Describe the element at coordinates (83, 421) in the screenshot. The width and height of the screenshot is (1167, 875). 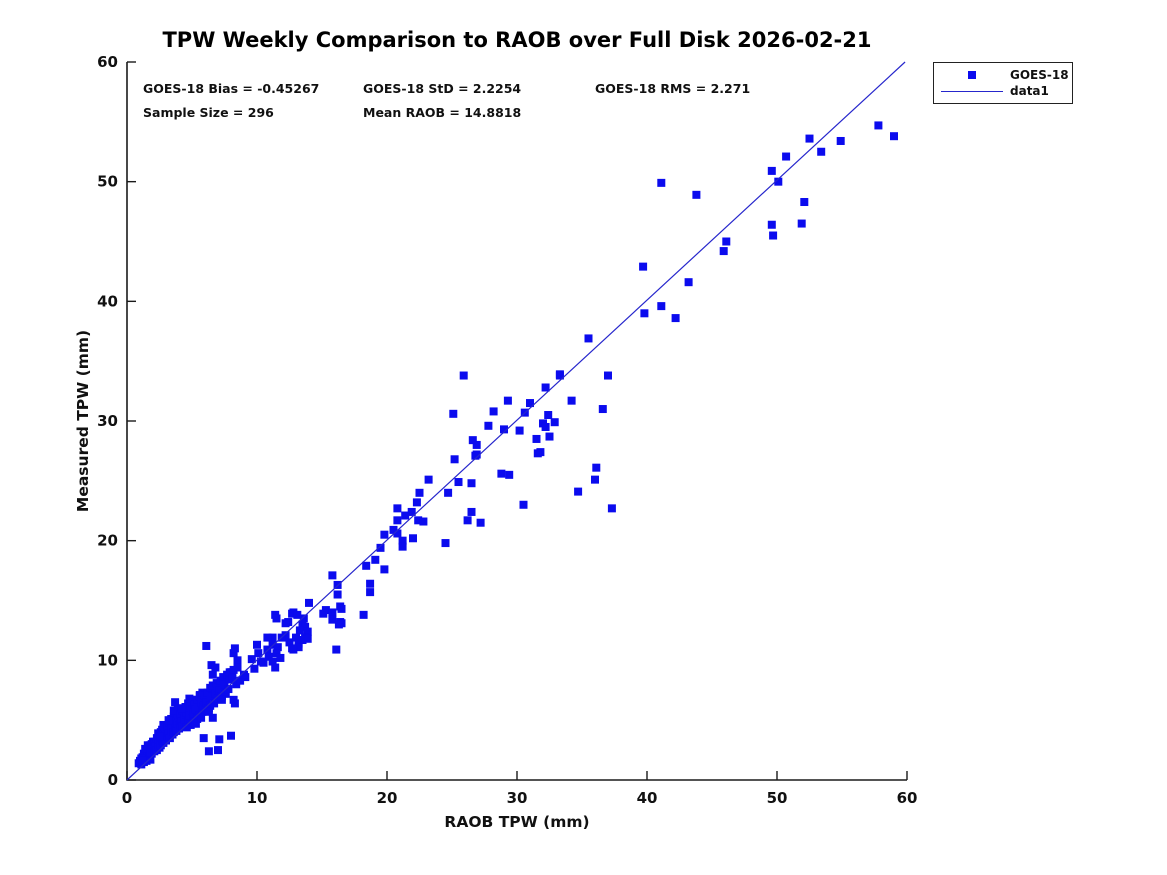
I see `y-axis-label: Measured TPW (mm)` at that location.